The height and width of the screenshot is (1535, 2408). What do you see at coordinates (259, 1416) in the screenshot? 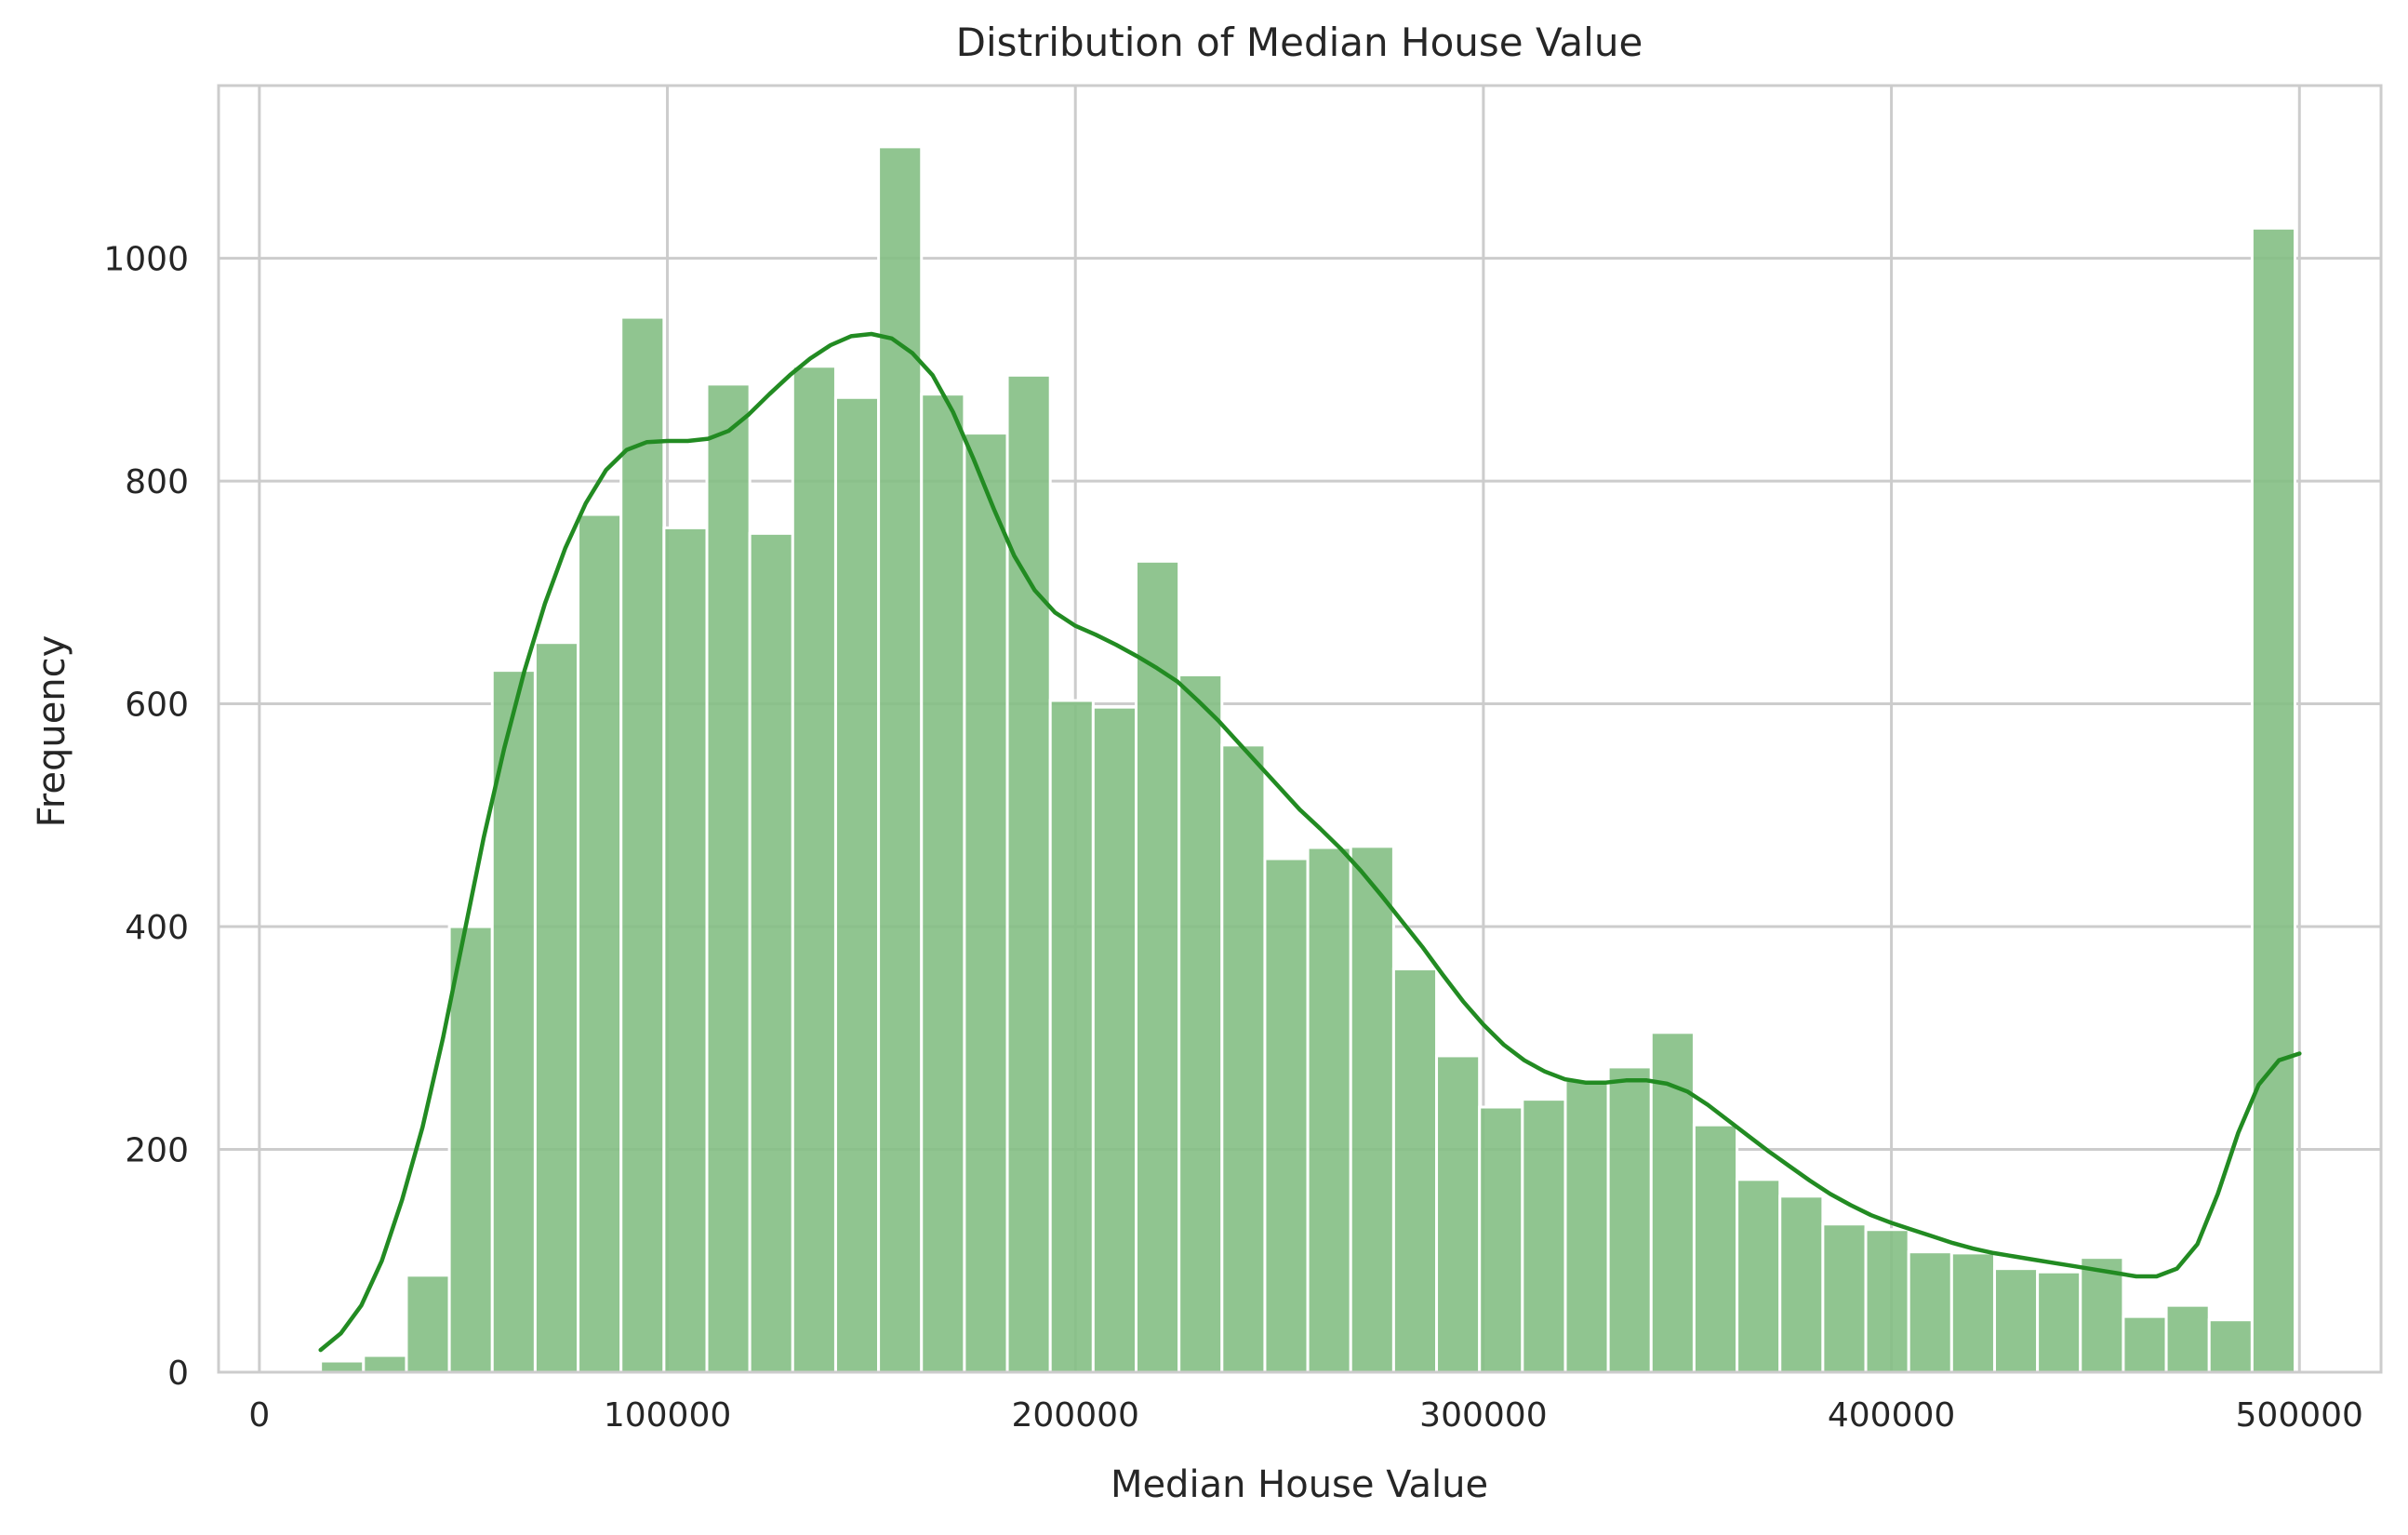
I see `x-tick-label: 0` at bounding box center [259, 1416].